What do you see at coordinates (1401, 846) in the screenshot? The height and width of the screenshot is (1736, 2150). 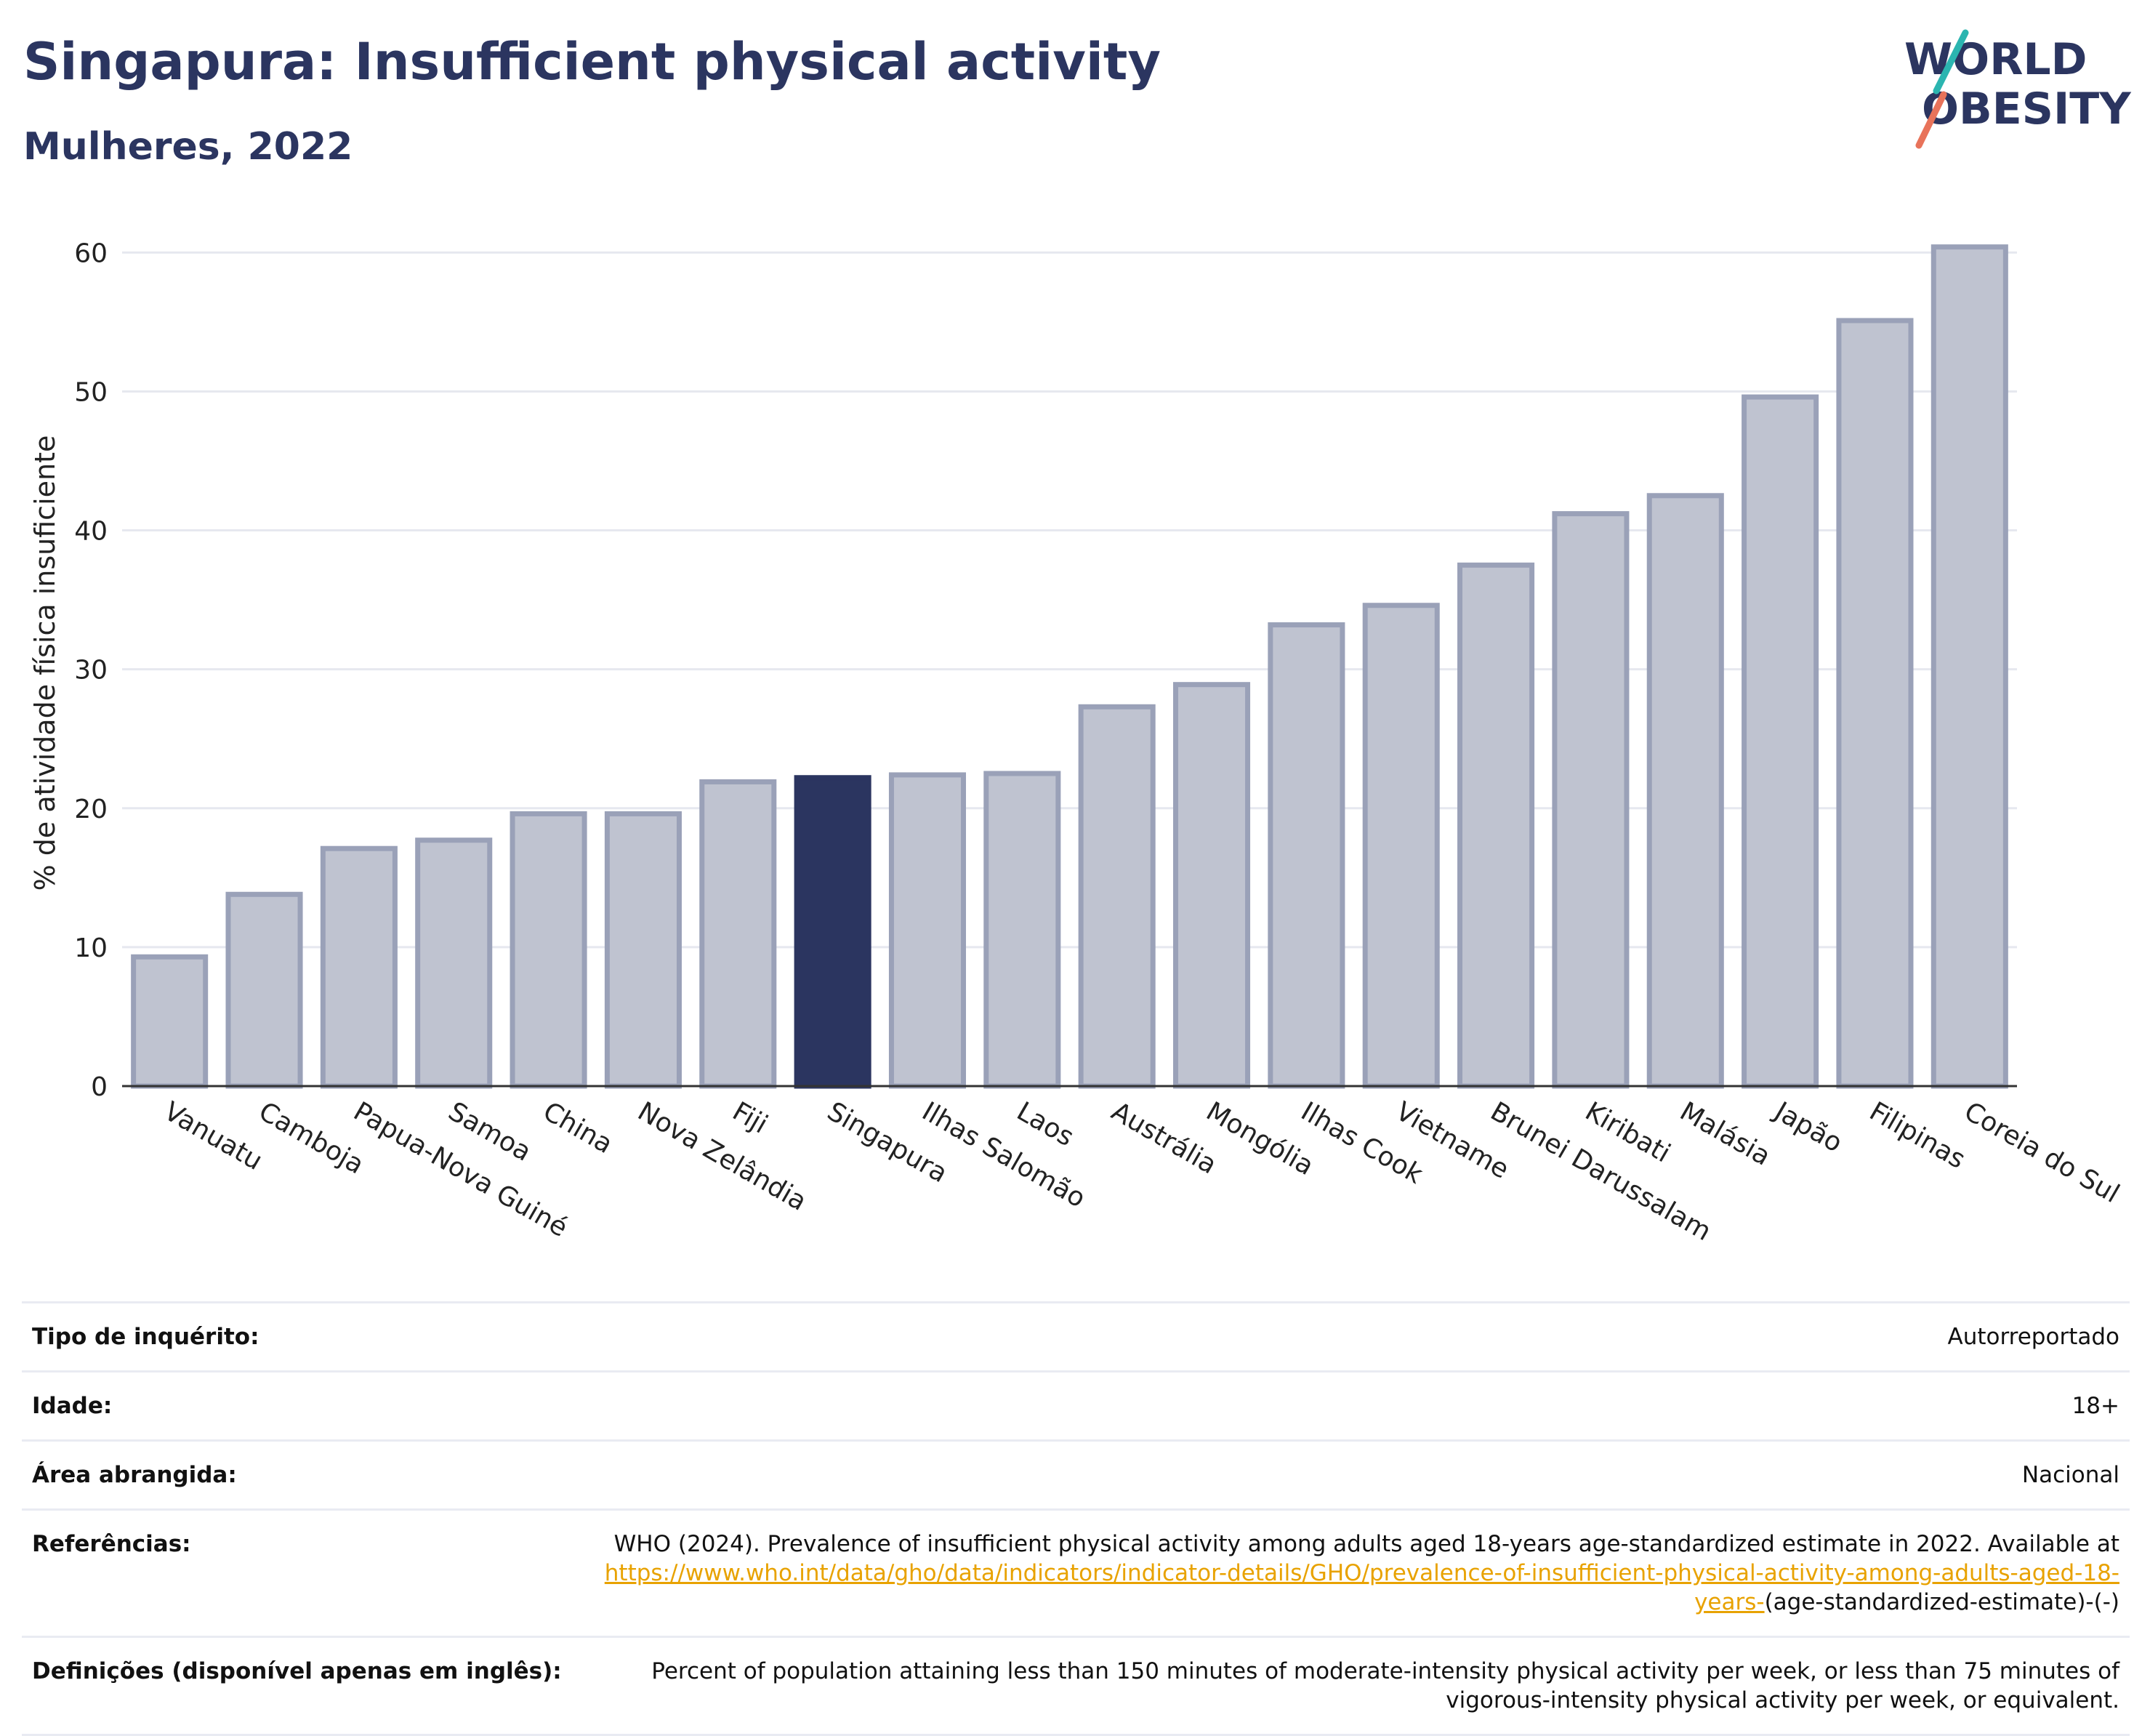 I see `bar-vietname` at bounding box center [1401, 846].